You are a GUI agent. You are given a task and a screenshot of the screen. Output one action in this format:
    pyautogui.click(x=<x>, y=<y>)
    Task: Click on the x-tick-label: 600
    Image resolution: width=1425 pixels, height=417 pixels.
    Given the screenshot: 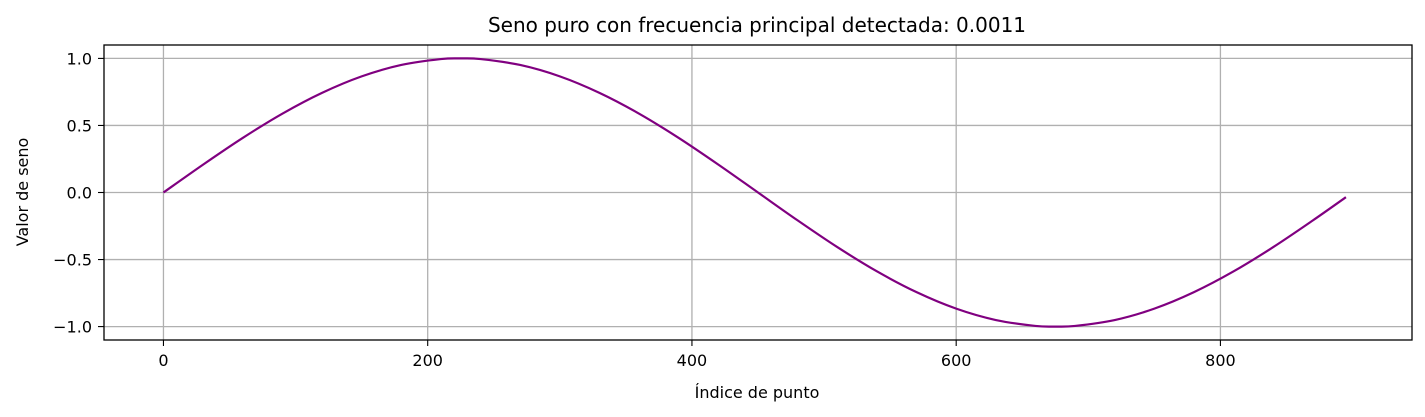 What is the action you would take?
    pyautogui.click(x=956, y=360)
    